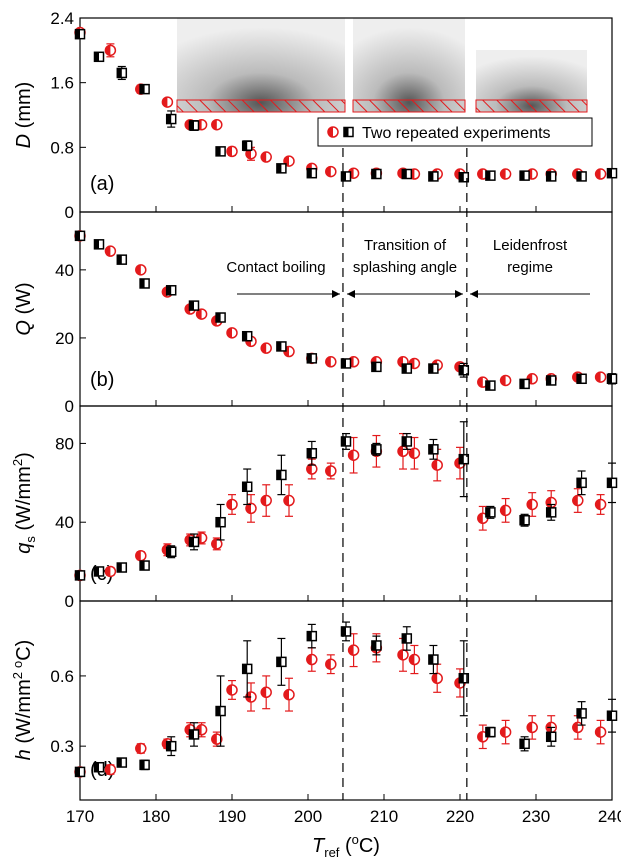 Image resolution: width=621 pixels, height=863 pixels. I want to click on annotation: Leidenfrost, so click(530, 245).